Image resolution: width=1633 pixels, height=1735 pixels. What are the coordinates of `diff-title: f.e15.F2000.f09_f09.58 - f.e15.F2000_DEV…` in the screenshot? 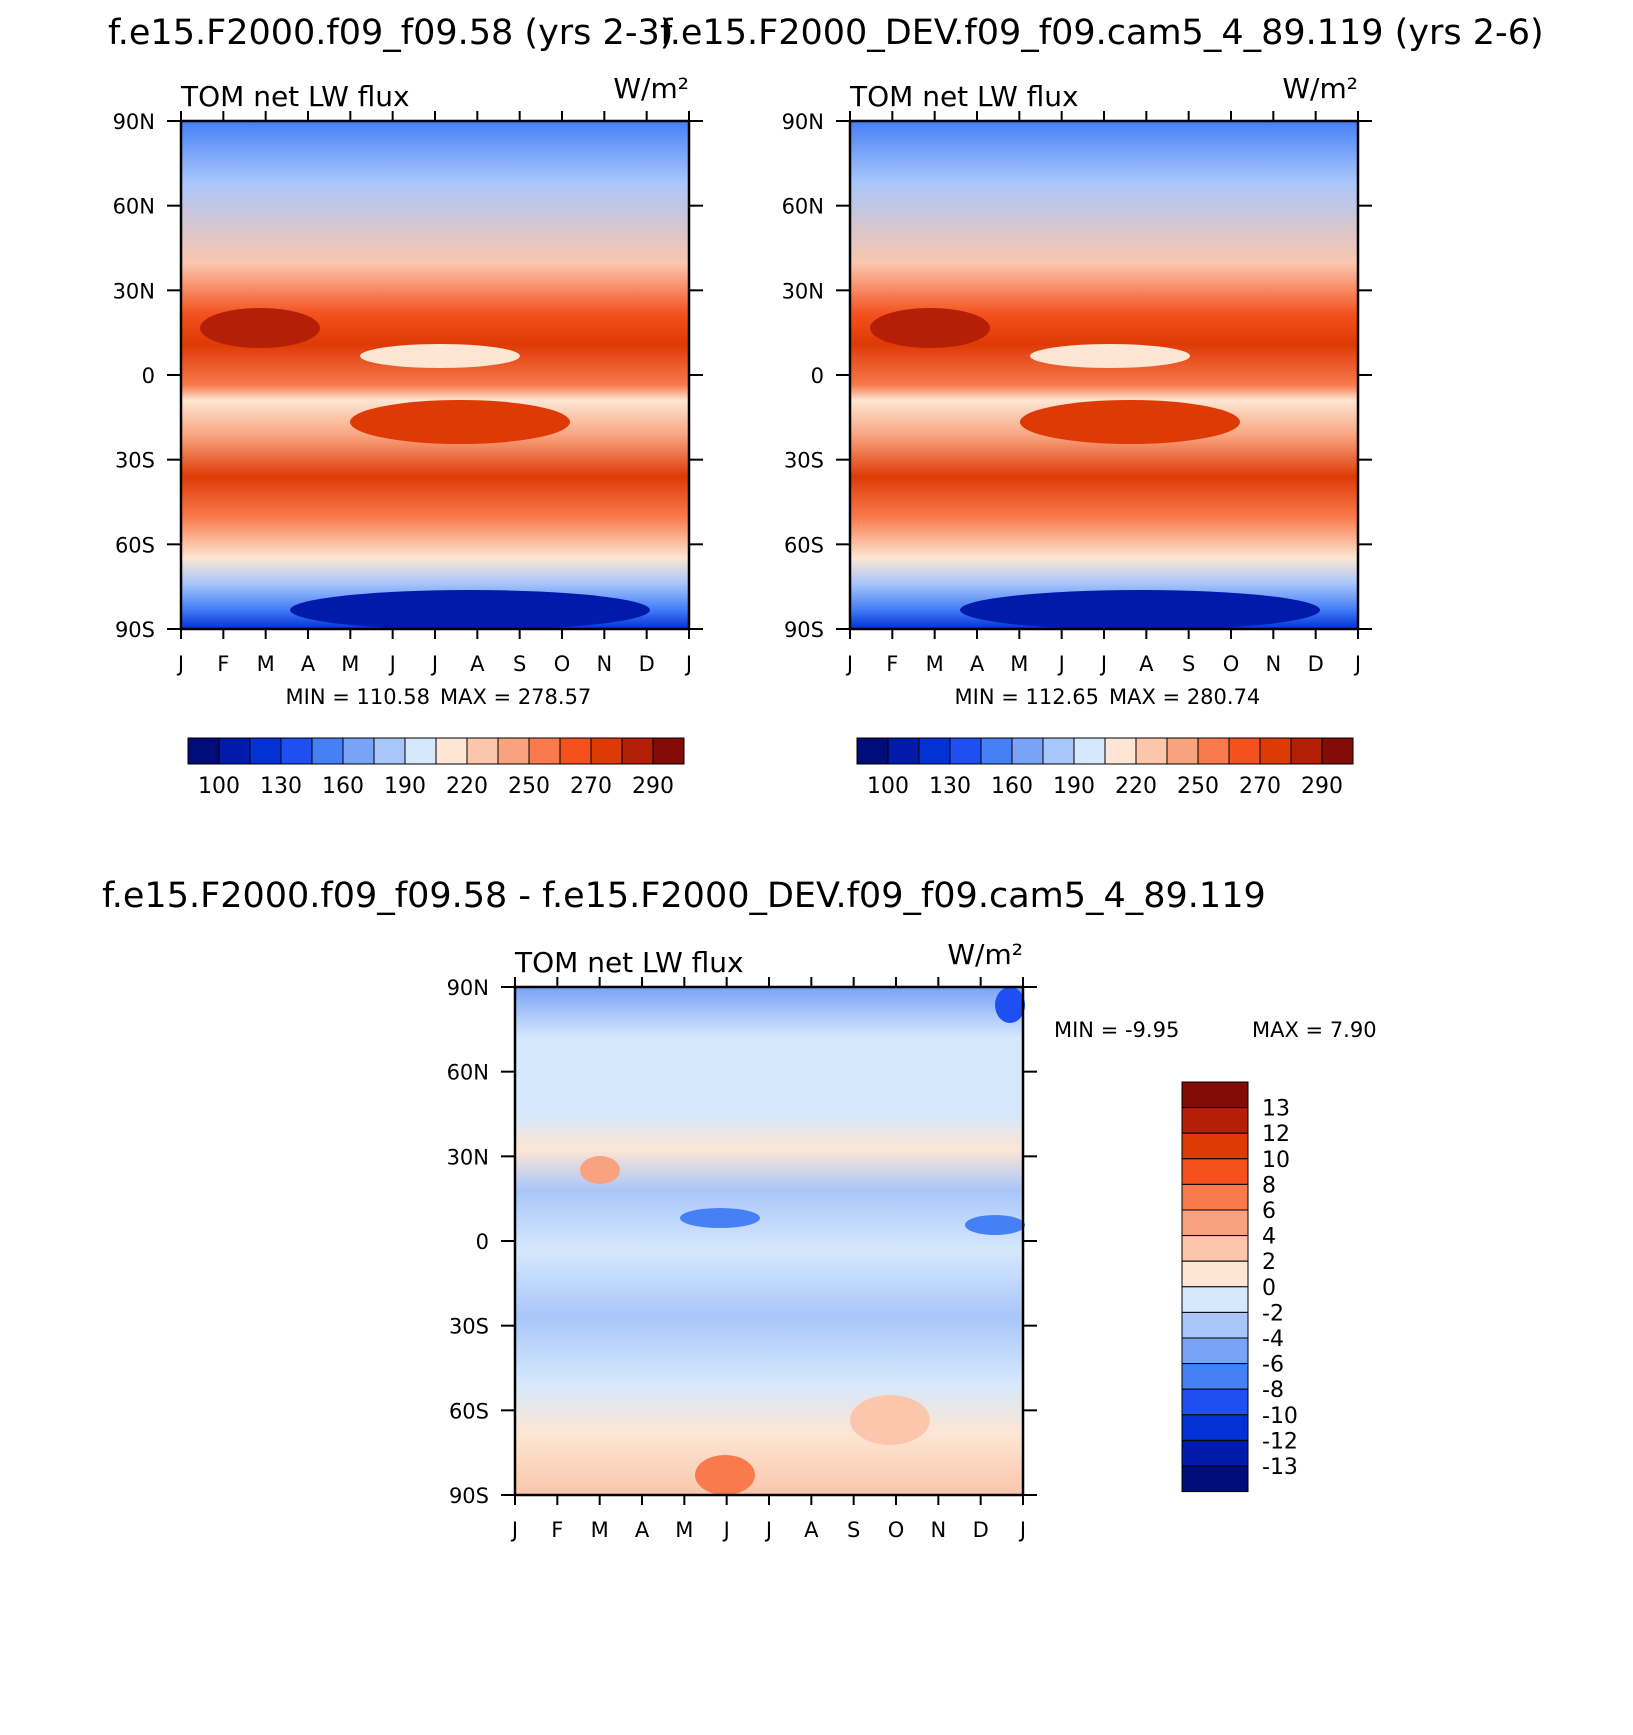 It's located at (684, 896).